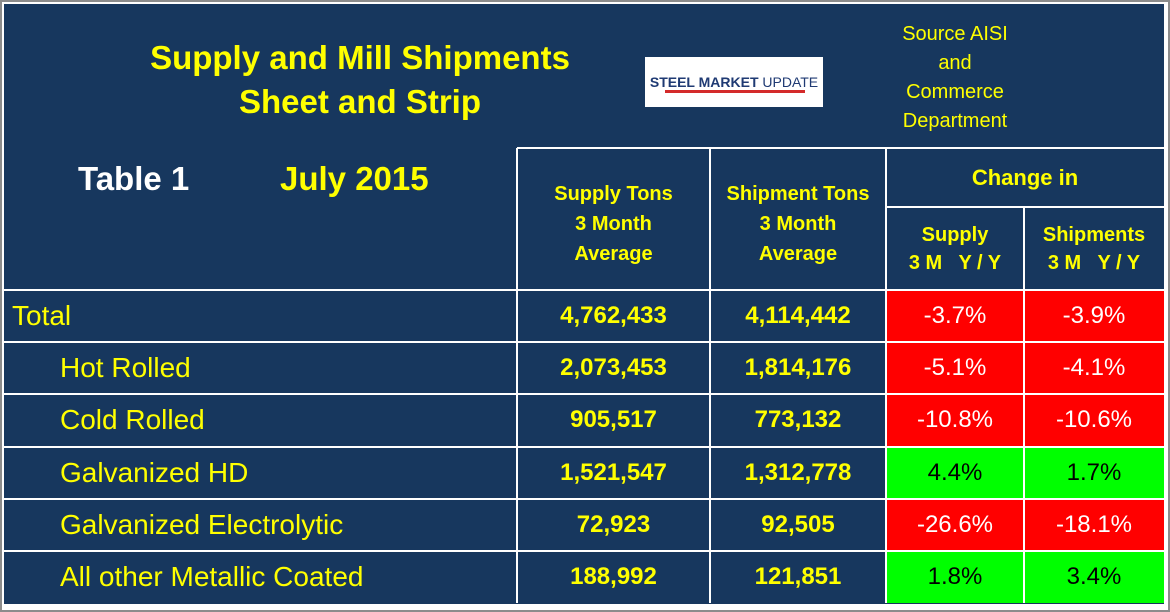  I want to click on row-label: Hot Rolled, so click(125, 368).